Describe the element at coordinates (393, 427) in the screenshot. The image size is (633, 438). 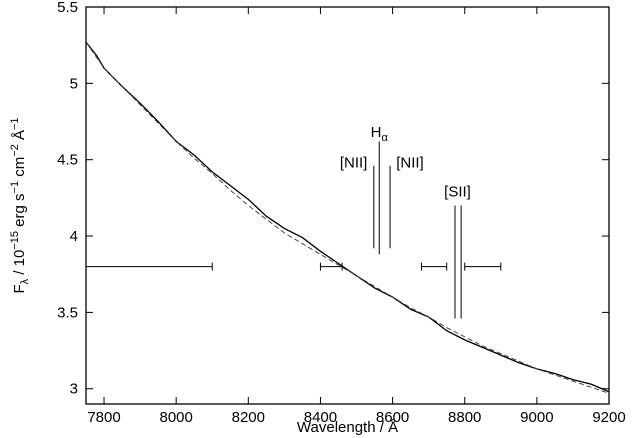
I see `x-axis-label-unit: Å` at that location.